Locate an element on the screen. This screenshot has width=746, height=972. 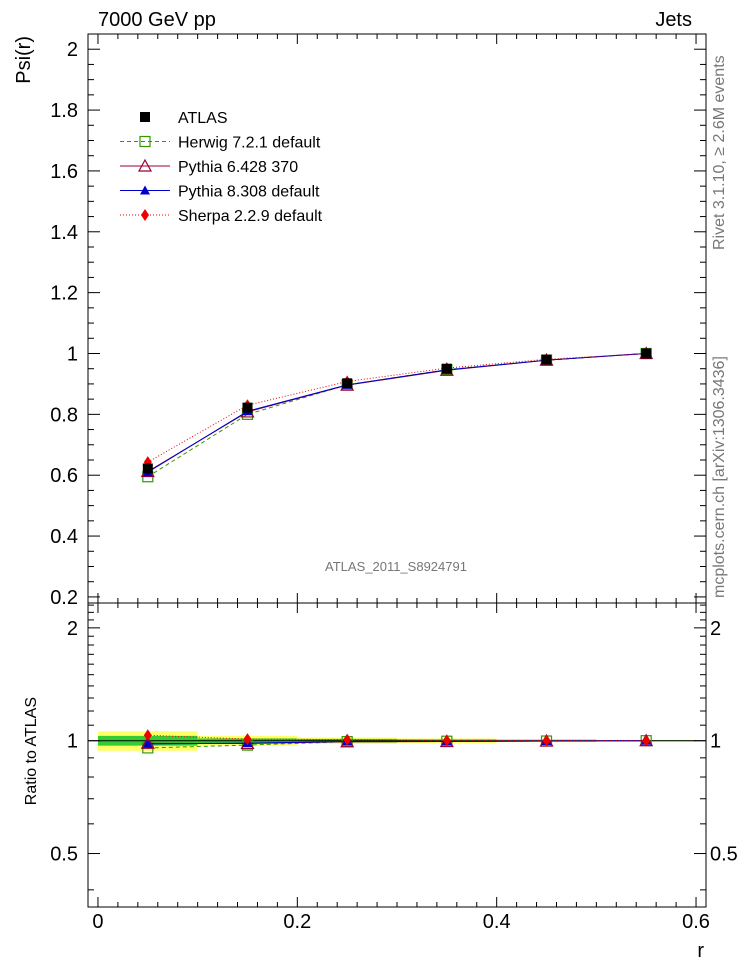
y-tick-label: 0.6 is located at coordinates (64, 476).